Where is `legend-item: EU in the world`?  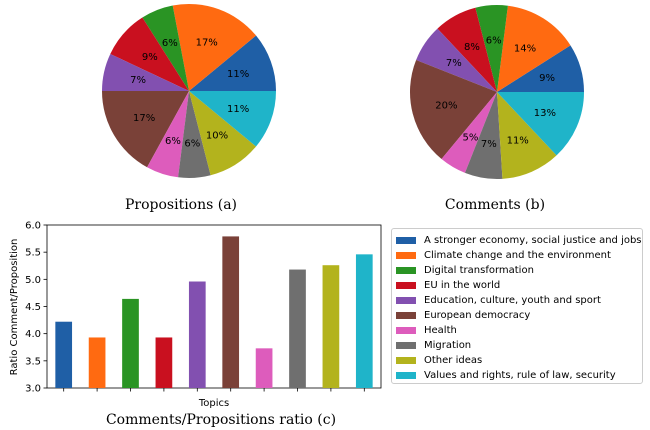 legend-item: EU in the world is located at coordinates (446, 285).